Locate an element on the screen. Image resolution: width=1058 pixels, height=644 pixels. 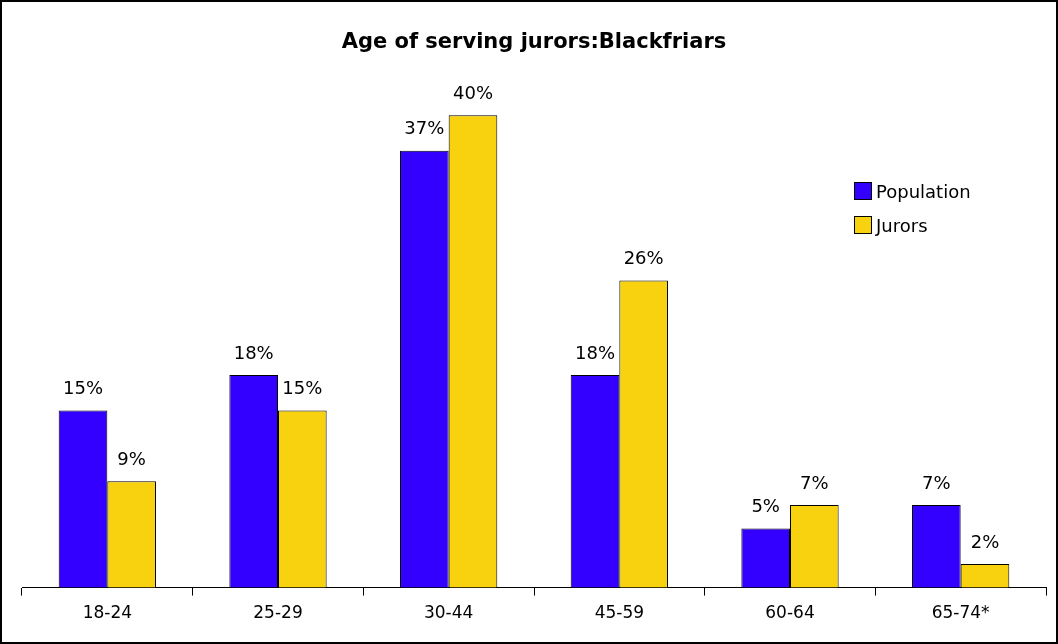
data-label: 37% is located at coordinates (424, 128).